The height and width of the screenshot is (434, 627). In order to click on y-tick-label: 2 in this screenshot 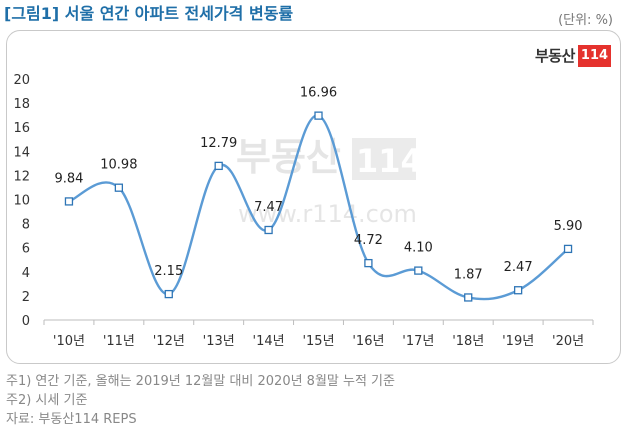, I will do `click(26, 297)`.